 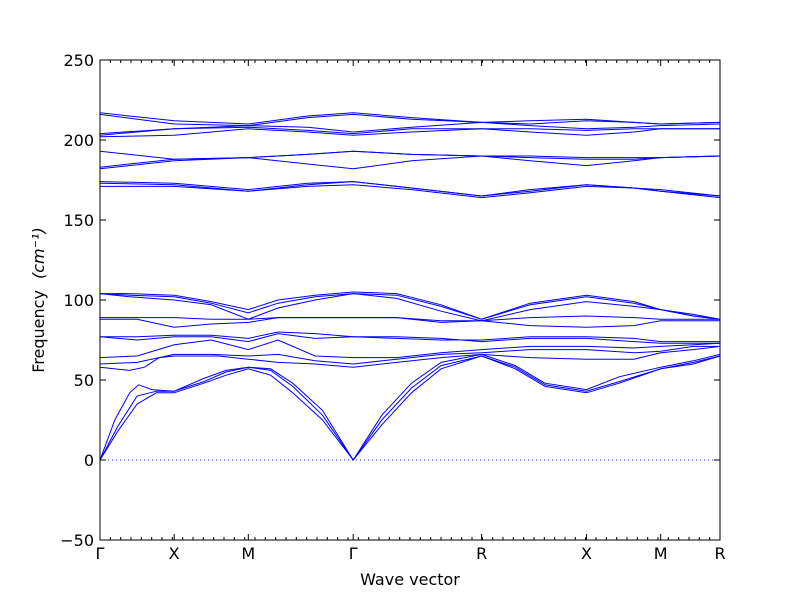 I want to click on y-tick-label: 50, so click(x=84, y=380).